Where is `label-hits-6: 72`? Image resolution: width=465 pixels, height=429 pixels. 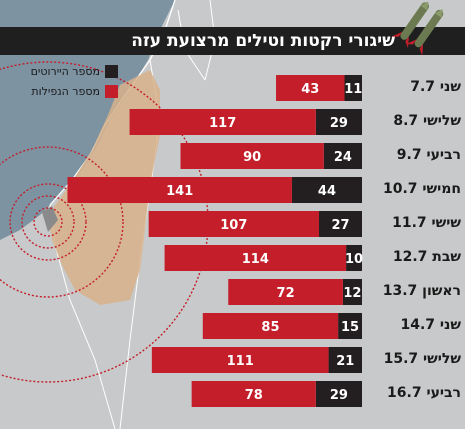
label-hits-6: 72 is located at coordinates (286, 293).